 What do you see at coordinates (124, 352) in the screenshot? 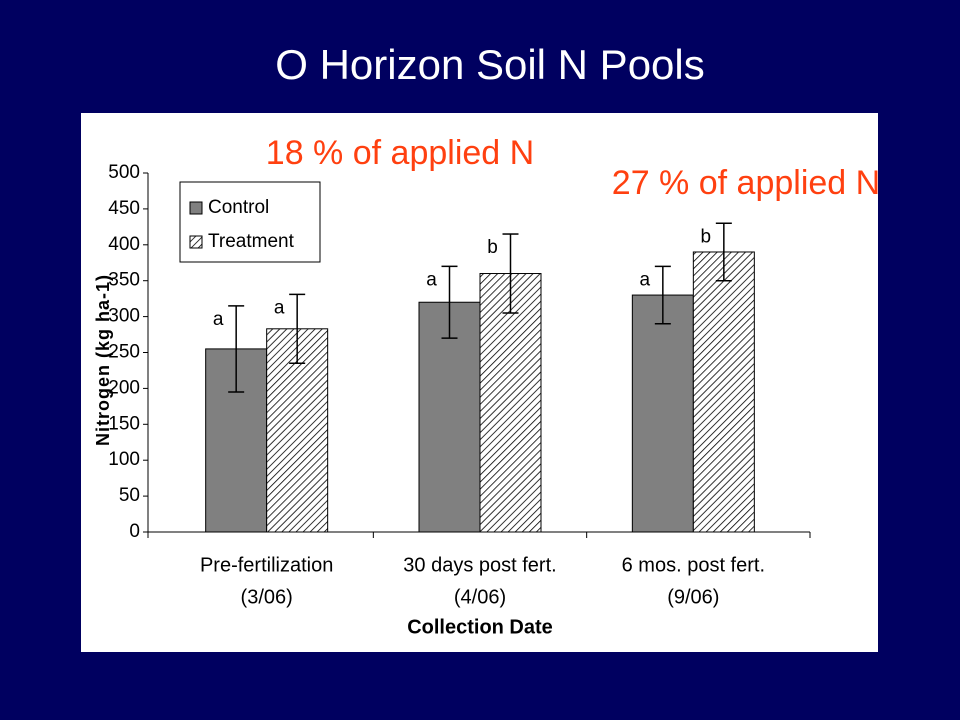
I see `y-tick-label: 250` at bounding box center [124, 352].